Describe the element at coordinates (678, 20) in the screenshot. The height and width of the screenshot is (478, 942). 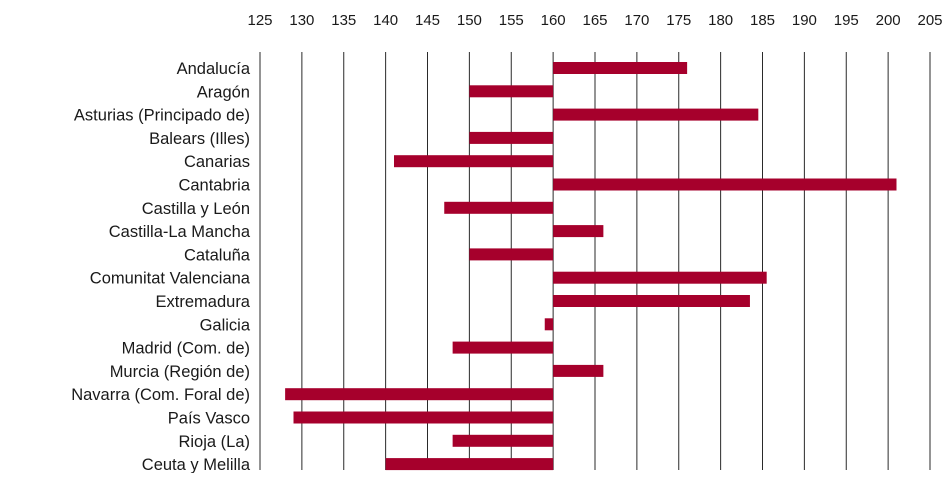
I see `x-tick-label: 175` at that location.